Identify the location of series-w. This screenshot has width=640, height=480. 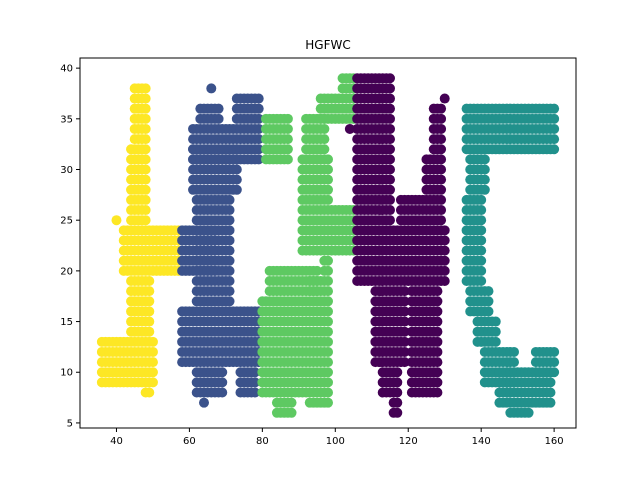
(397, 245).